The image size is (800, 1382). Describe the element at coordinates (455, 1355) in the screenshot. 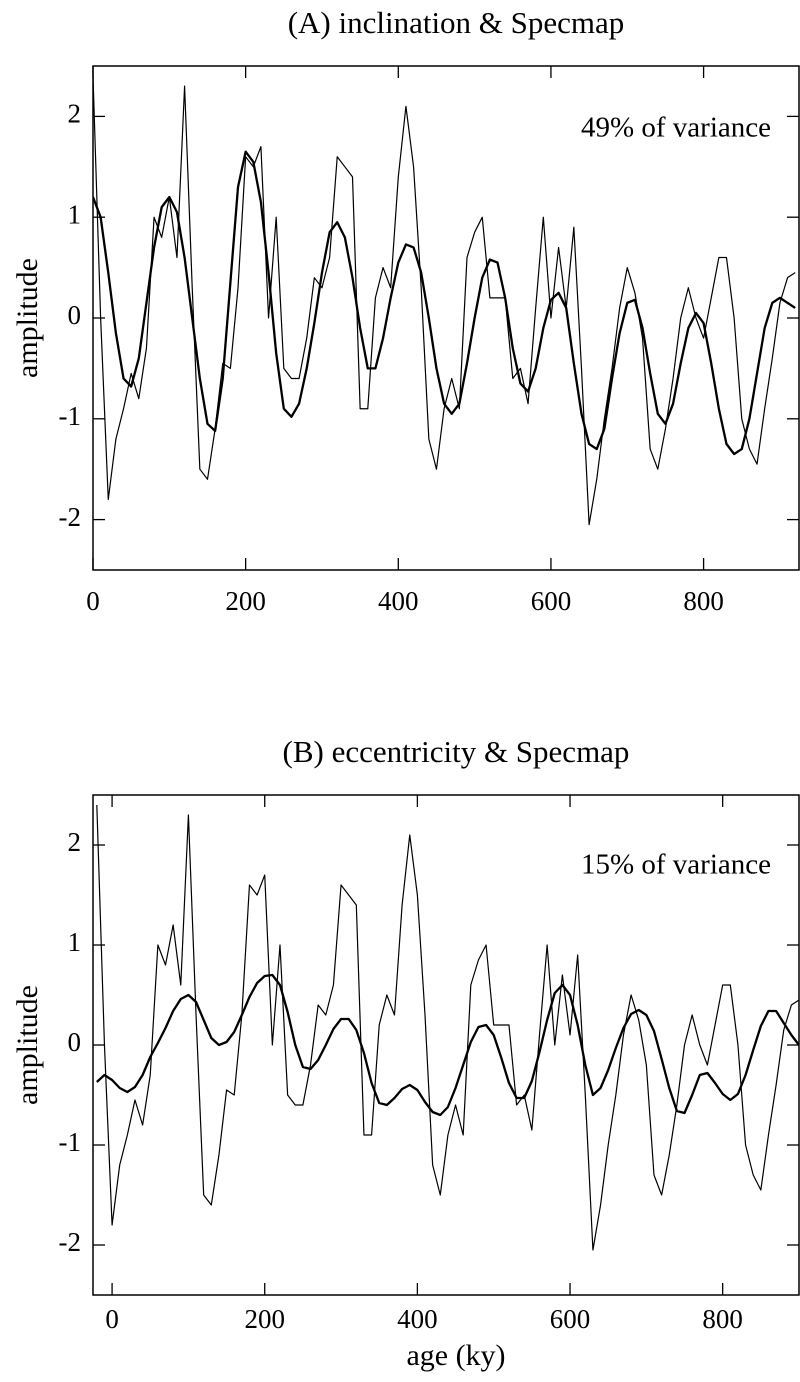

I see `x-axis-label: age (ky)` at that location.